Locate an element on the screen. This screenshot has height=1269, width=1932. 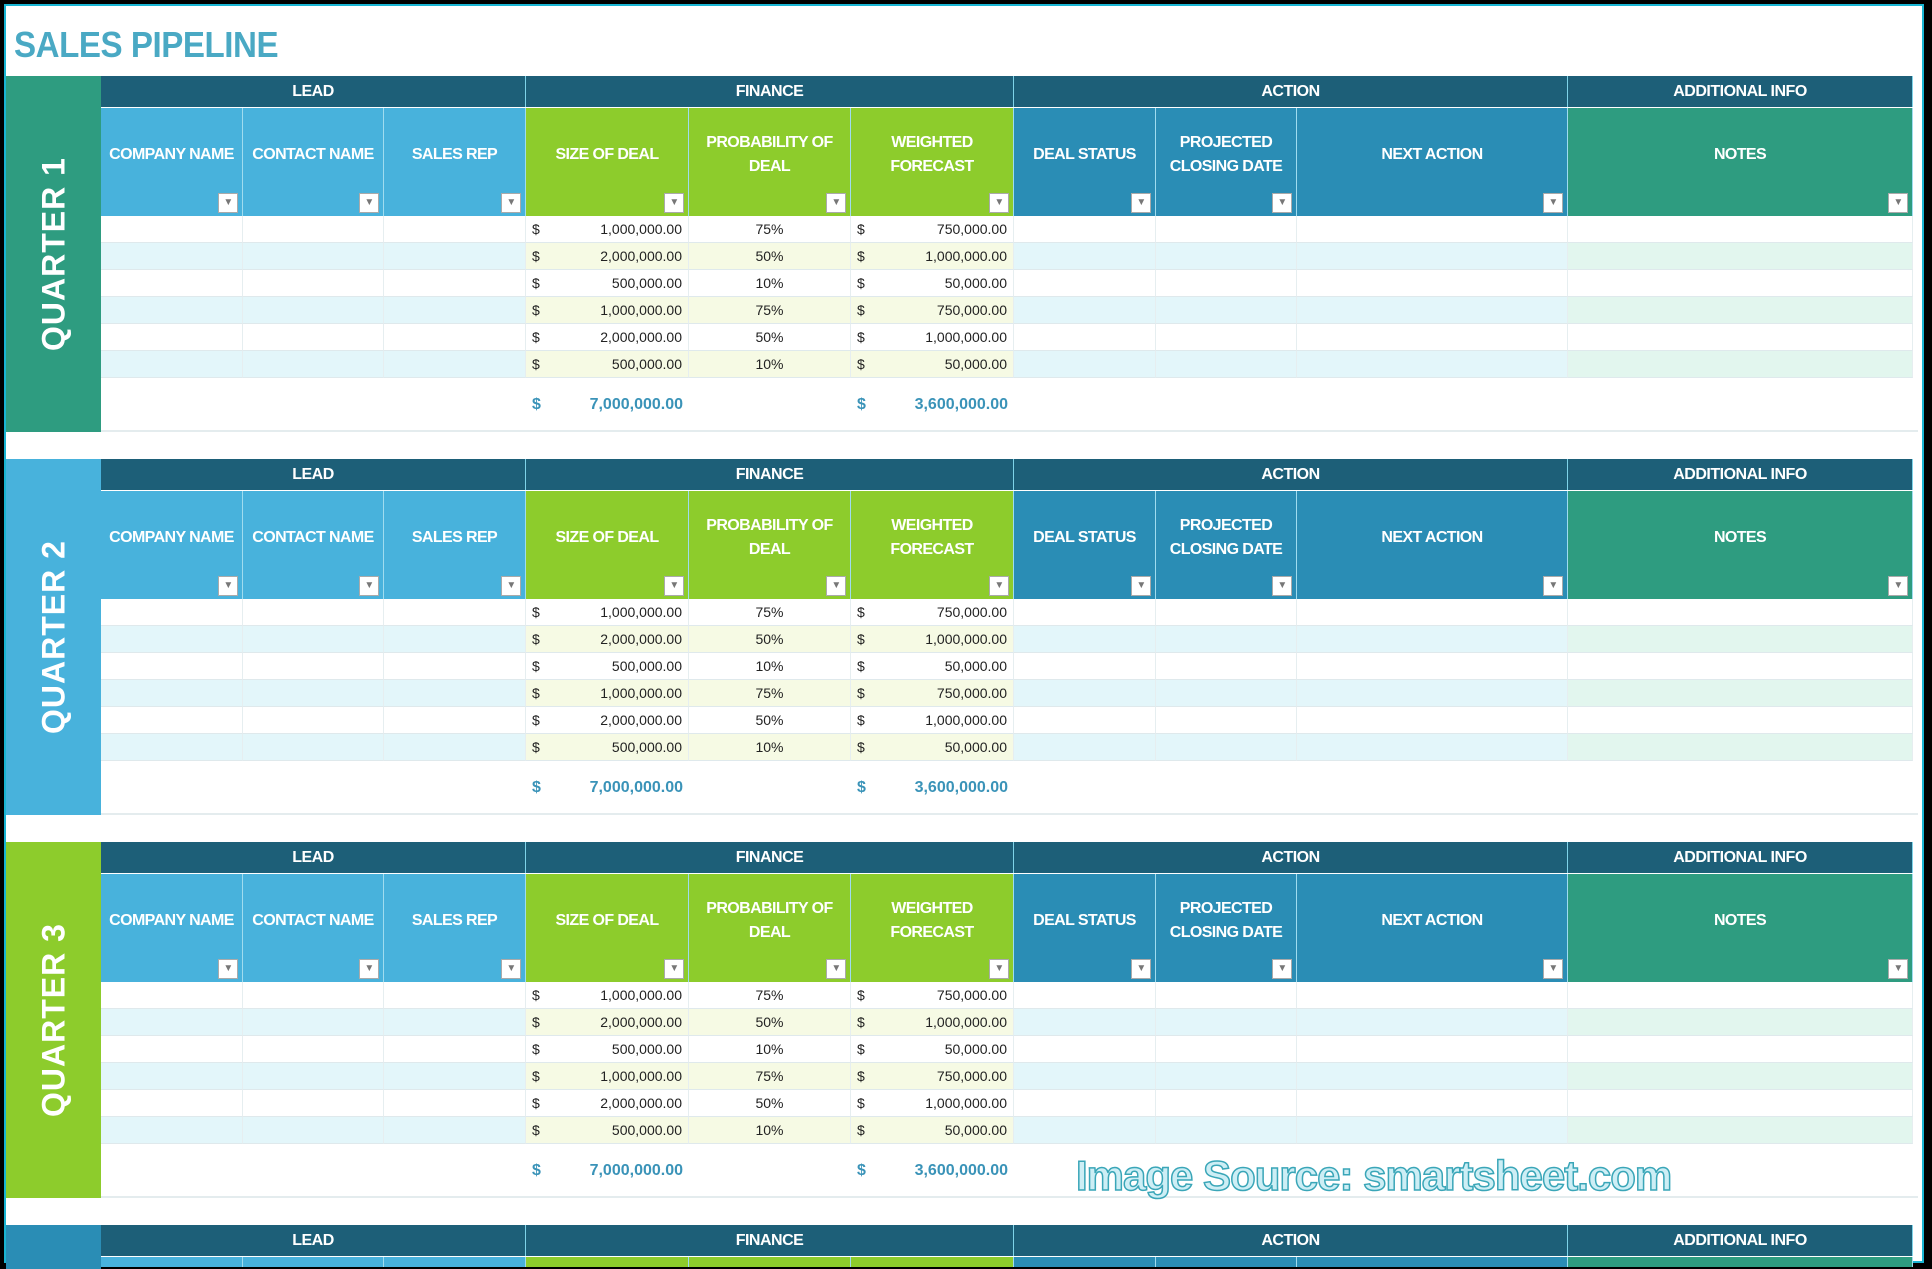
table-cell: 75% is located at coordinates (770, 310).